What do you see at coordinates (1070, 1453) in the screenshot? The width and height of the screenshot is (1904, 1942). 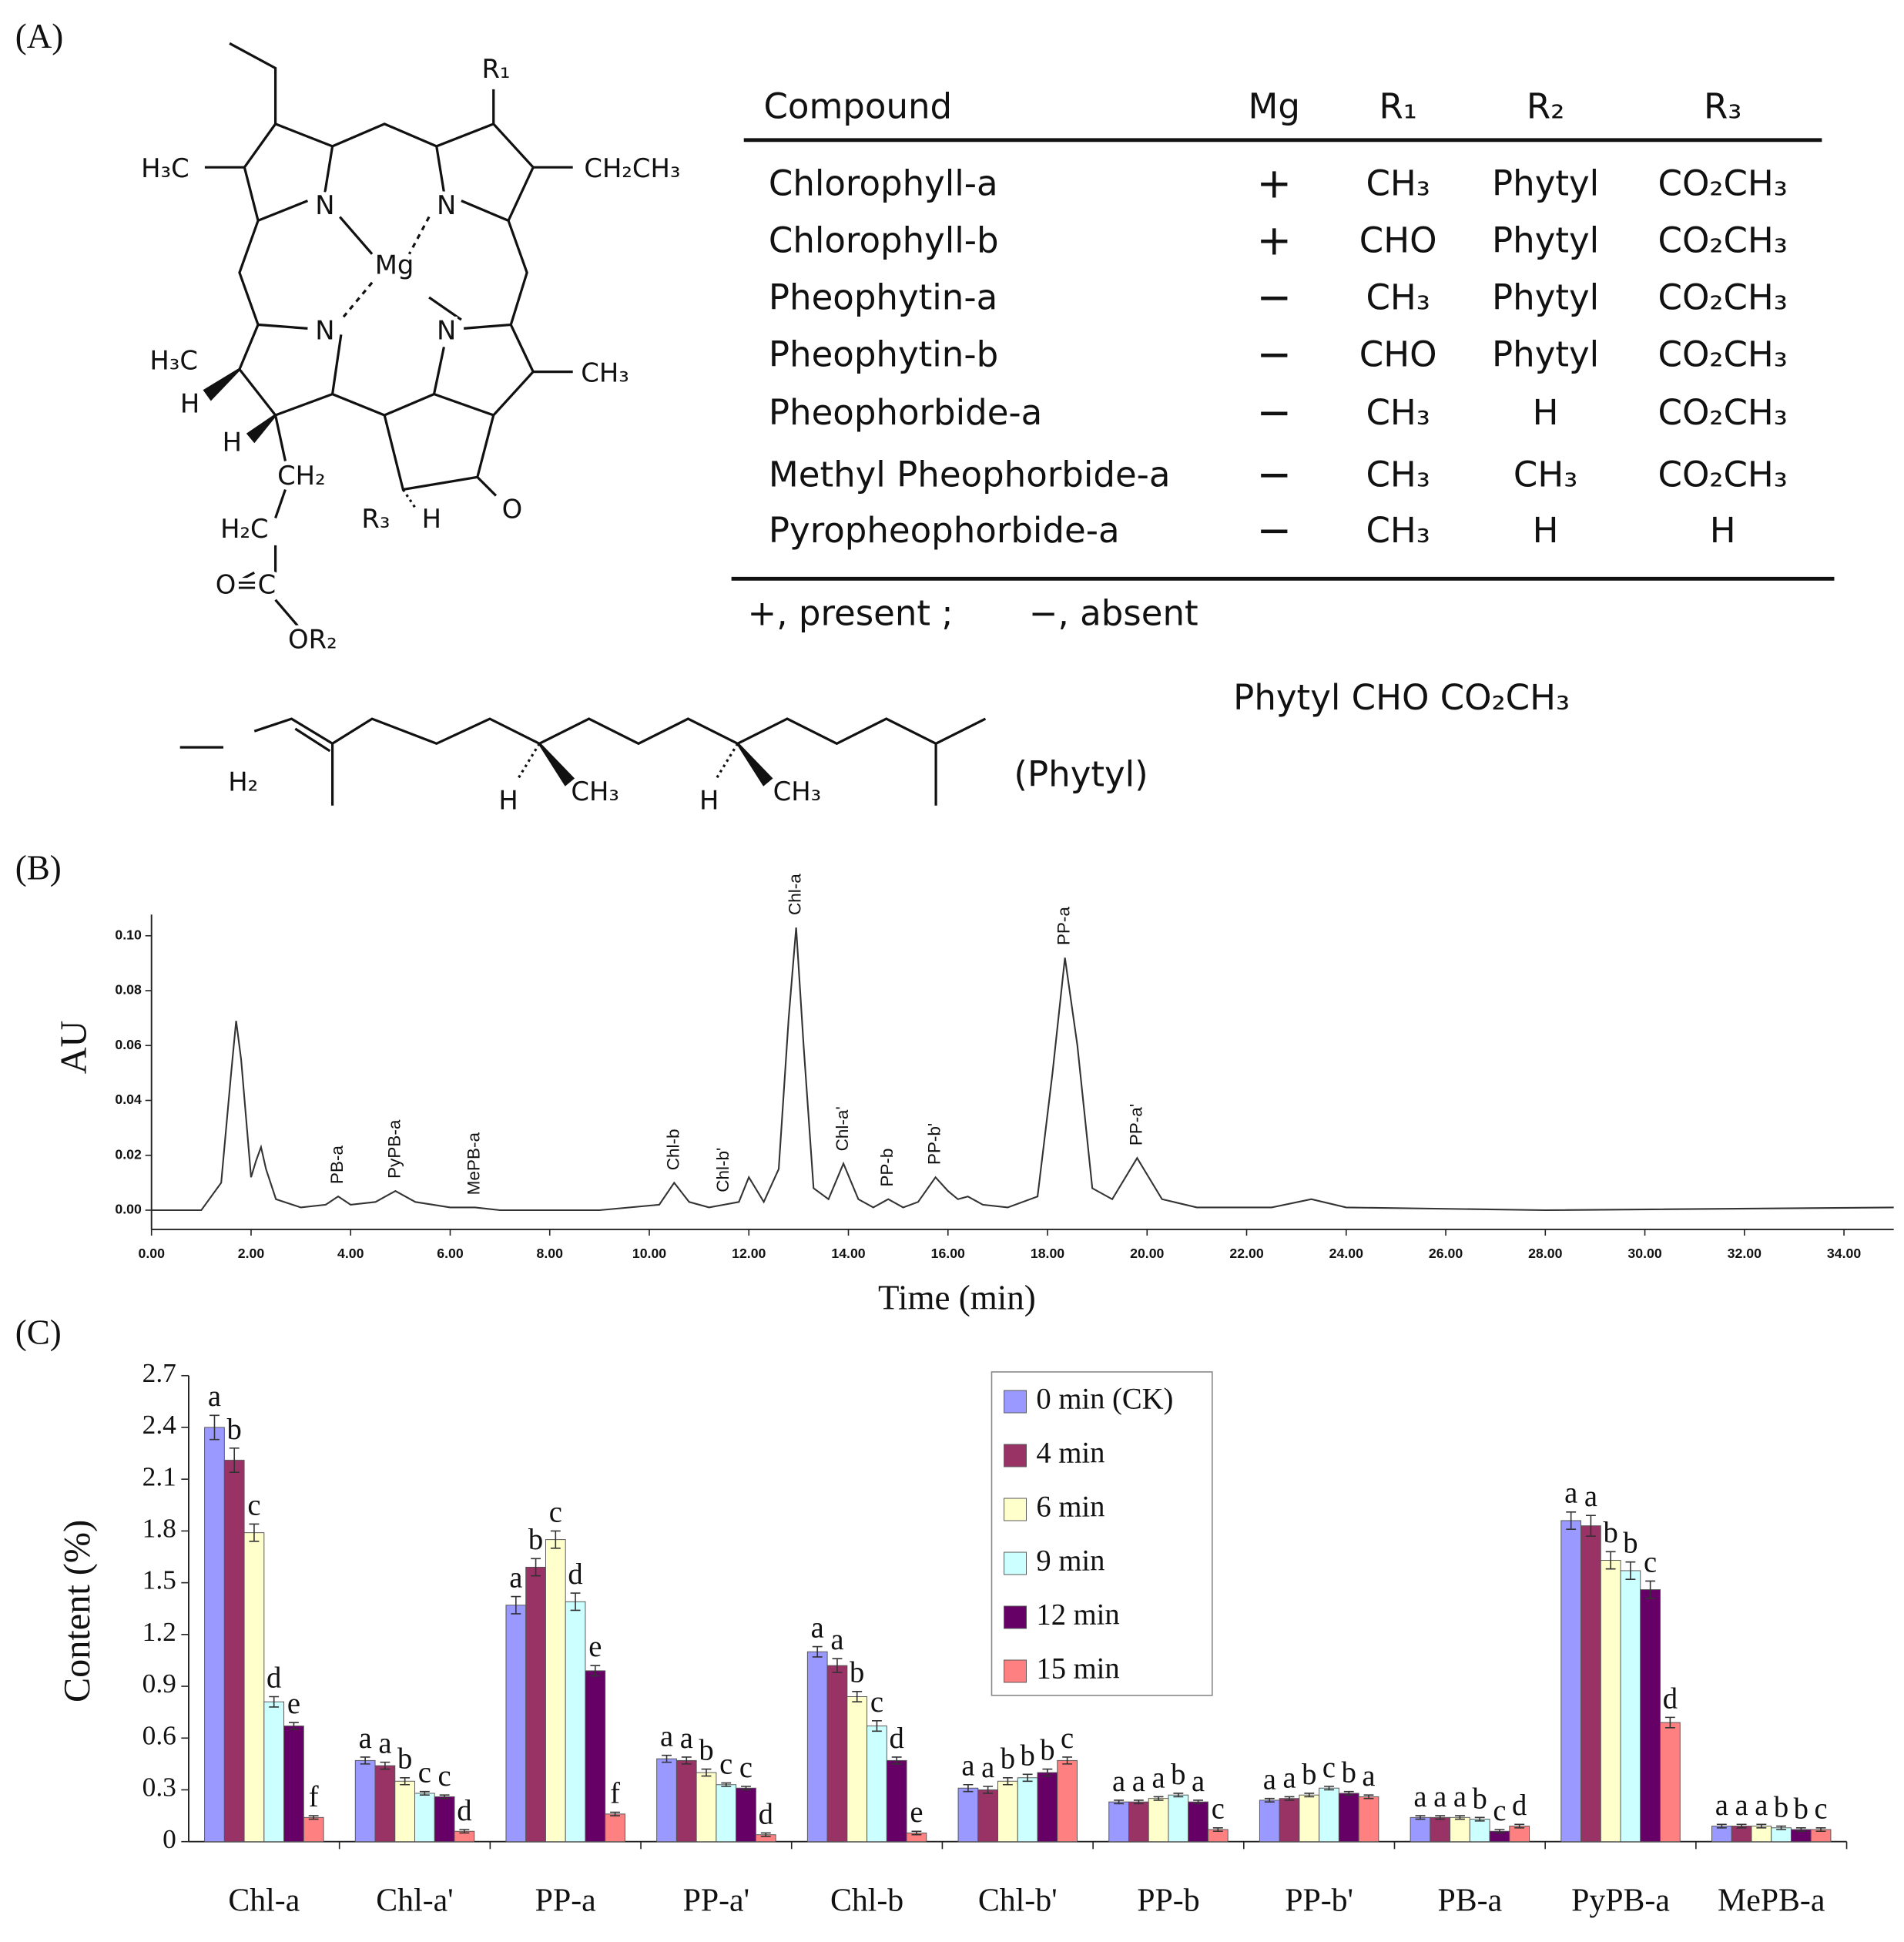 I see `legend-label: 4 min` at bounding box center [1070, 1453].